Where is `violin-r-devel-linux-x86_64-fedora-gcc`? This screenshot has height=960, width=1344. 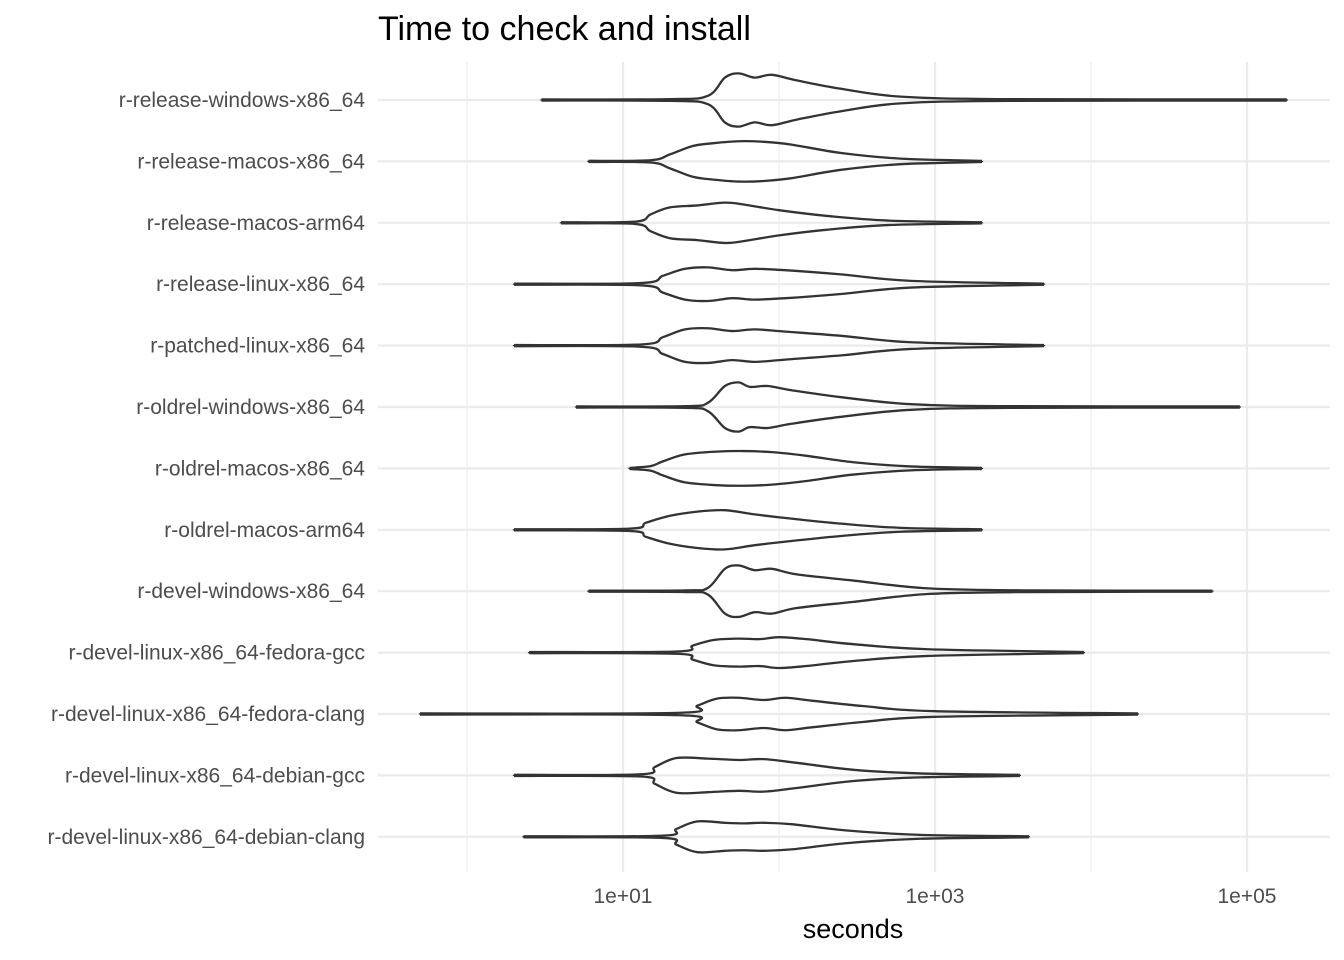
violin-r-devel-linux-x86_64-fedora-gcc is located at coordinates (806, 653).